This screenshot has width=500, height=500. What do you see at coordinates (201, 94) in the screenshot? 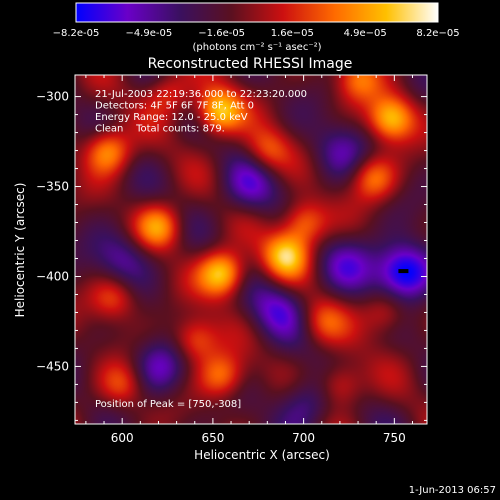
I see `annotation-line: 21-Jul-2003 22:19:36.000 to 22:23:20.000` at bounding box center [201, 94].